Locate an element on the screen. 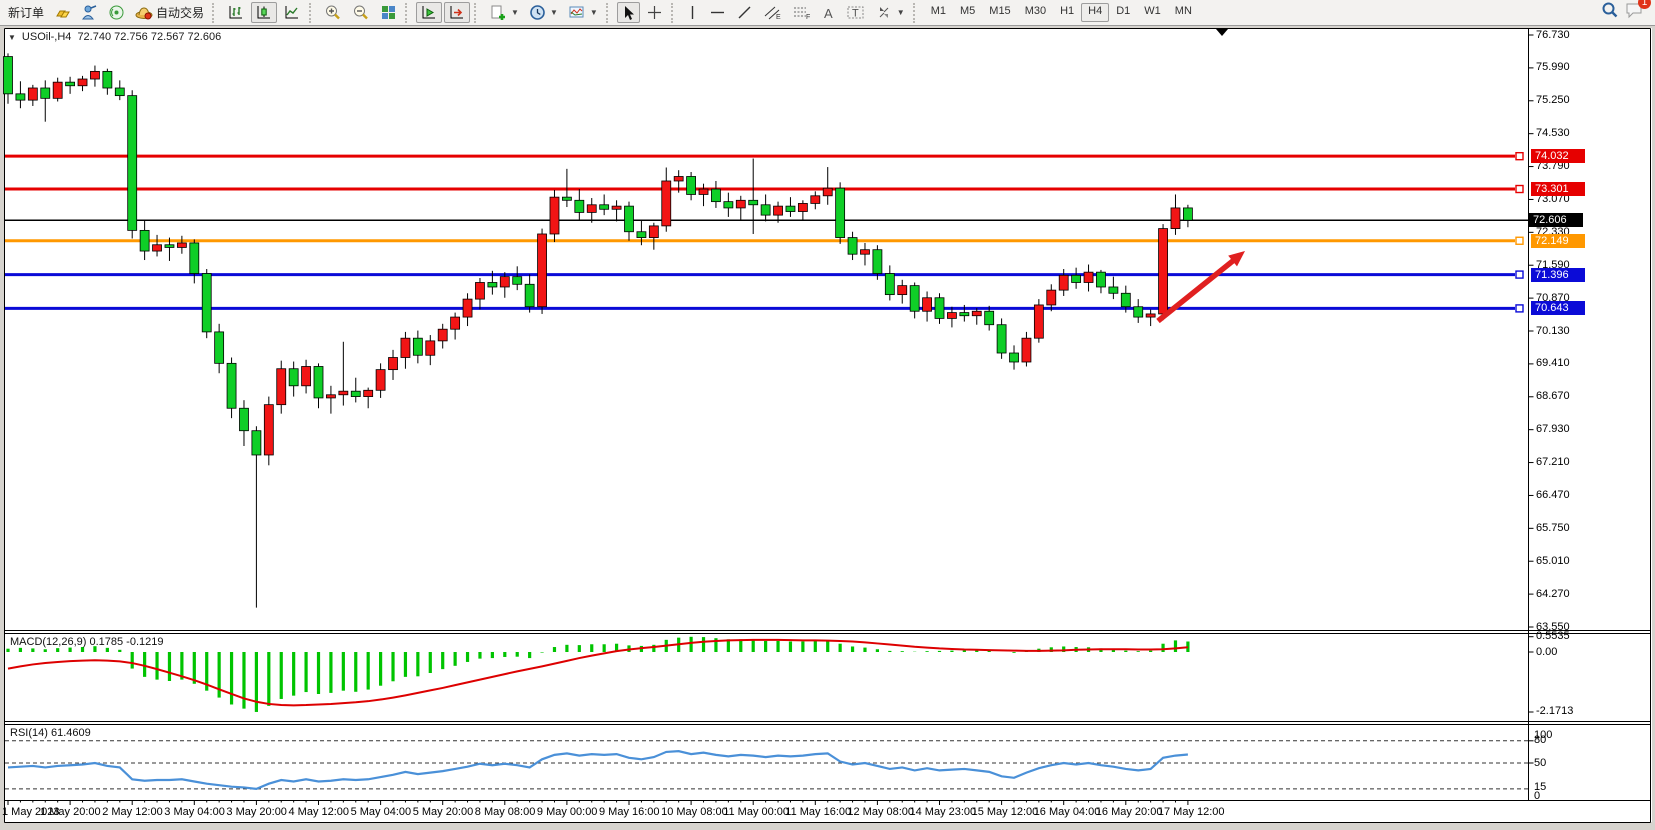 The width and height of the screenshot is (1655, 830). price-tick-label: 66.470 is located at coordinates (1553, 494).